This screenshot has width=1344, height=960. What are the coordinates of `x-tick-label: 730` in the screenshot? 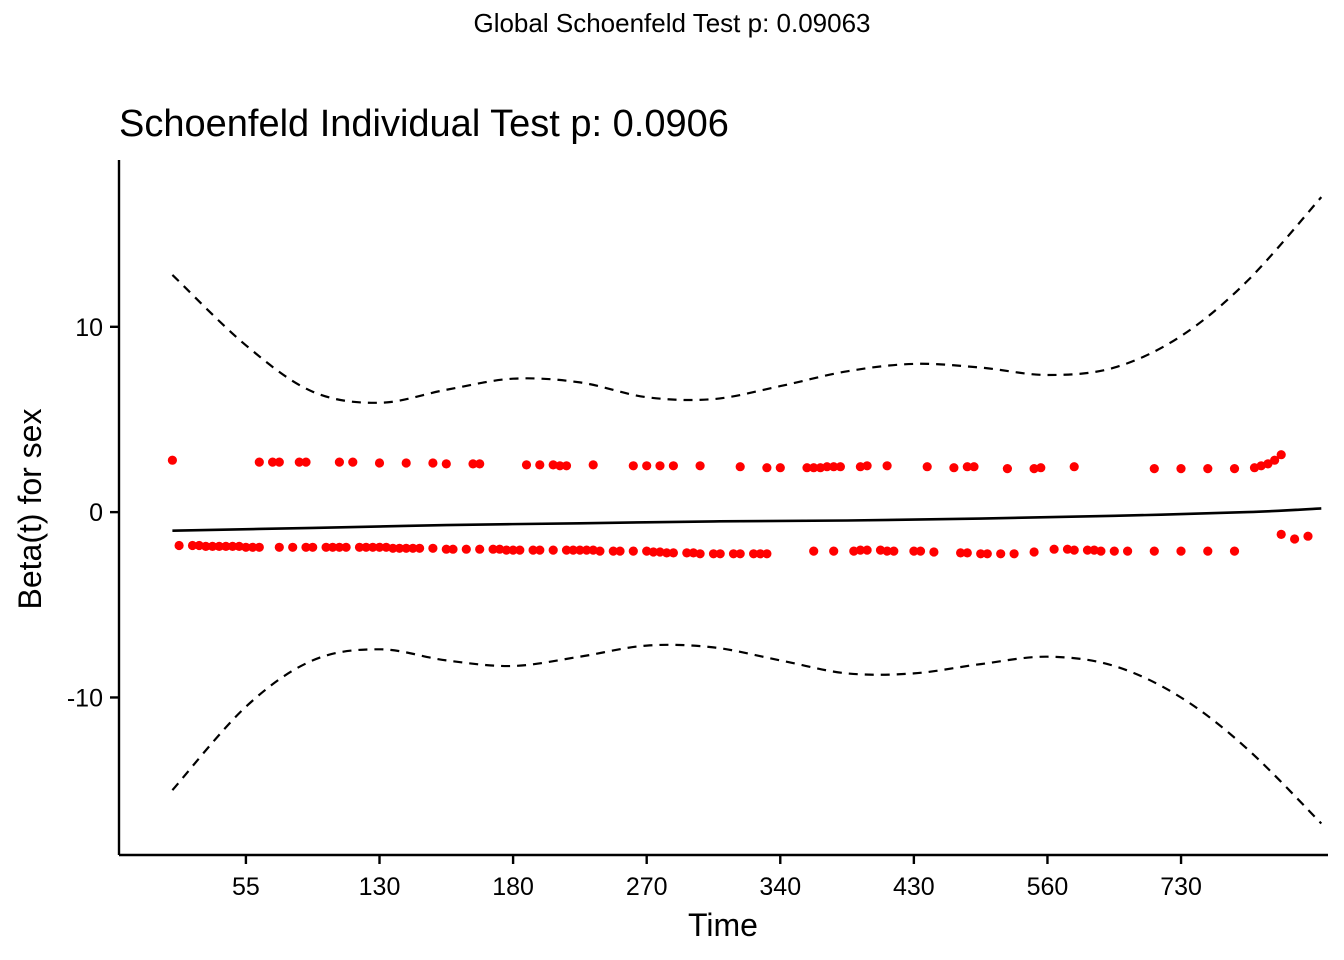 It's located at (1181, 887).